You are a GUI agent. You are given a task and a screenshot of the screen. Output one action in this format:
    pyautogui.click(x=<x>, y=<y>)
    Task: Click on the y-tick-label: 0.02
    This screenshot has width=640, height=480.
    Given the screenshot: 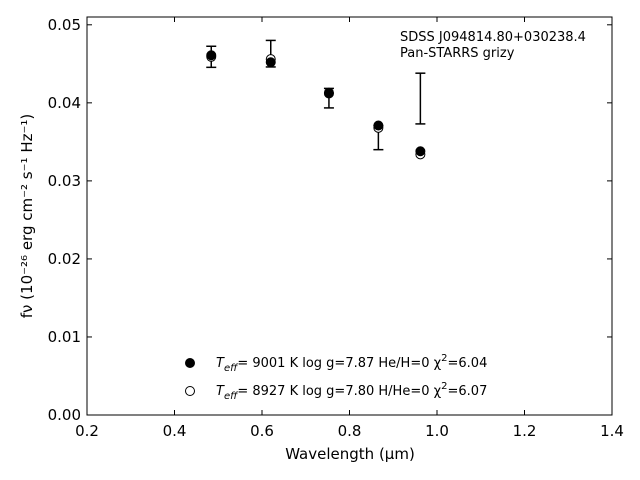 What is the action you would take?
    pyautogui.click(x=64, y=259)
    